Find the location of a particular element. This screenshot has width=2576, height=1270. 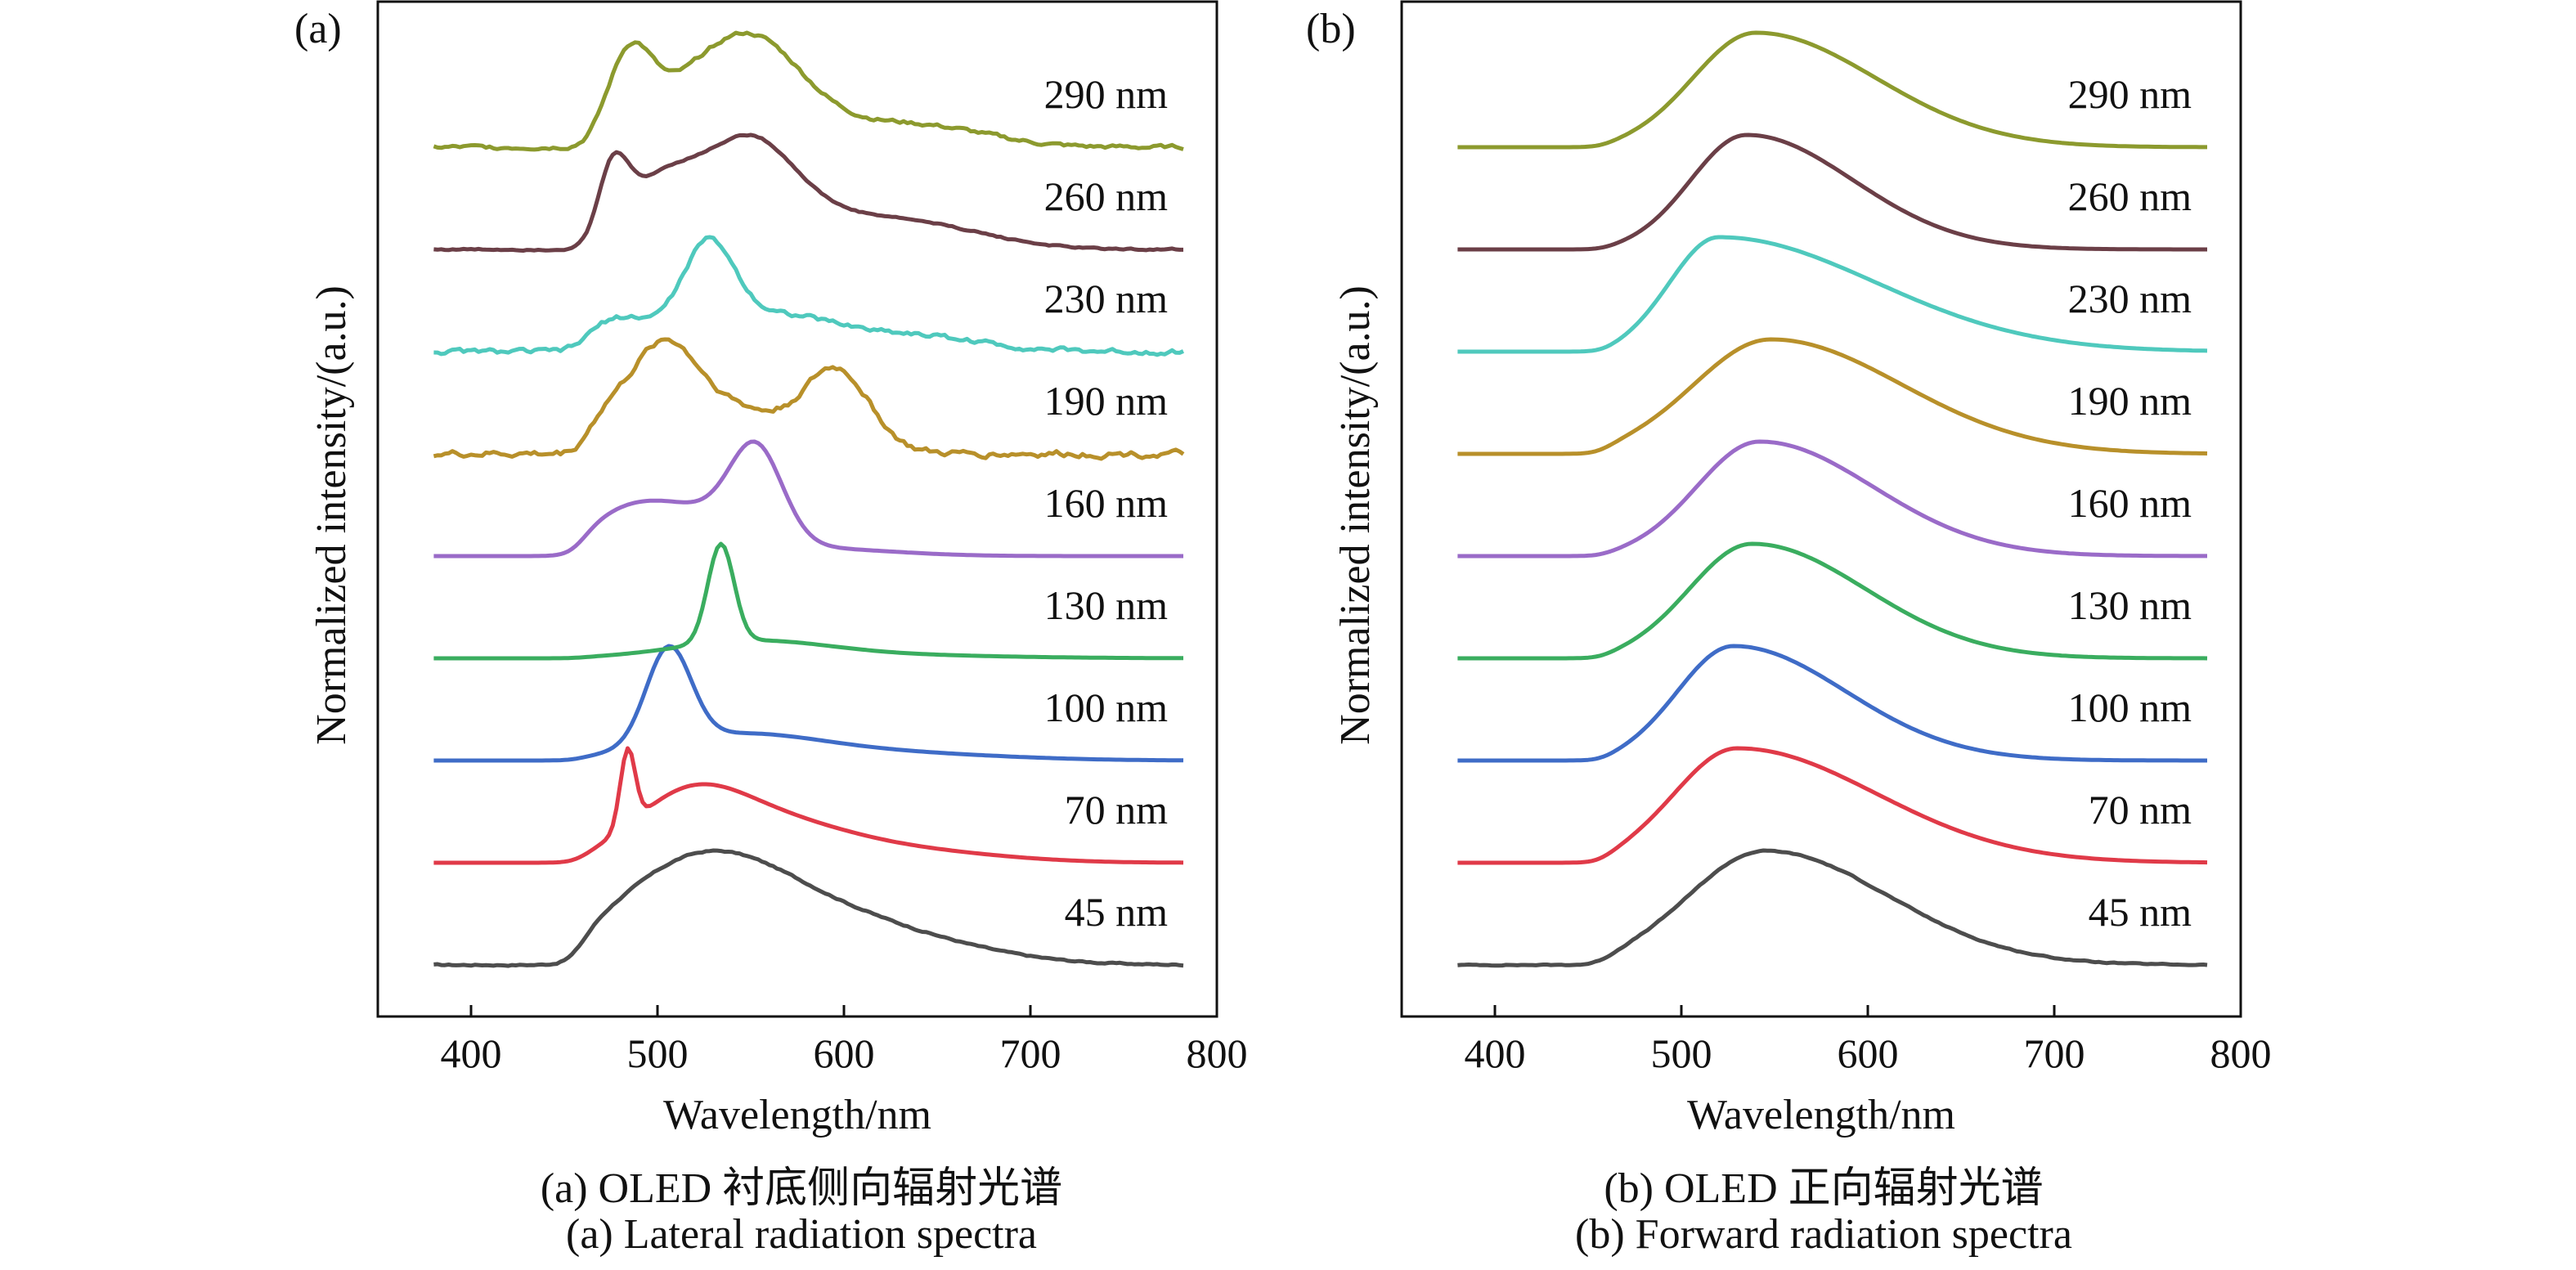

caption-cn-b: (b) OLED 正向辐射光谱 is located at coordinates (1824, 1188).